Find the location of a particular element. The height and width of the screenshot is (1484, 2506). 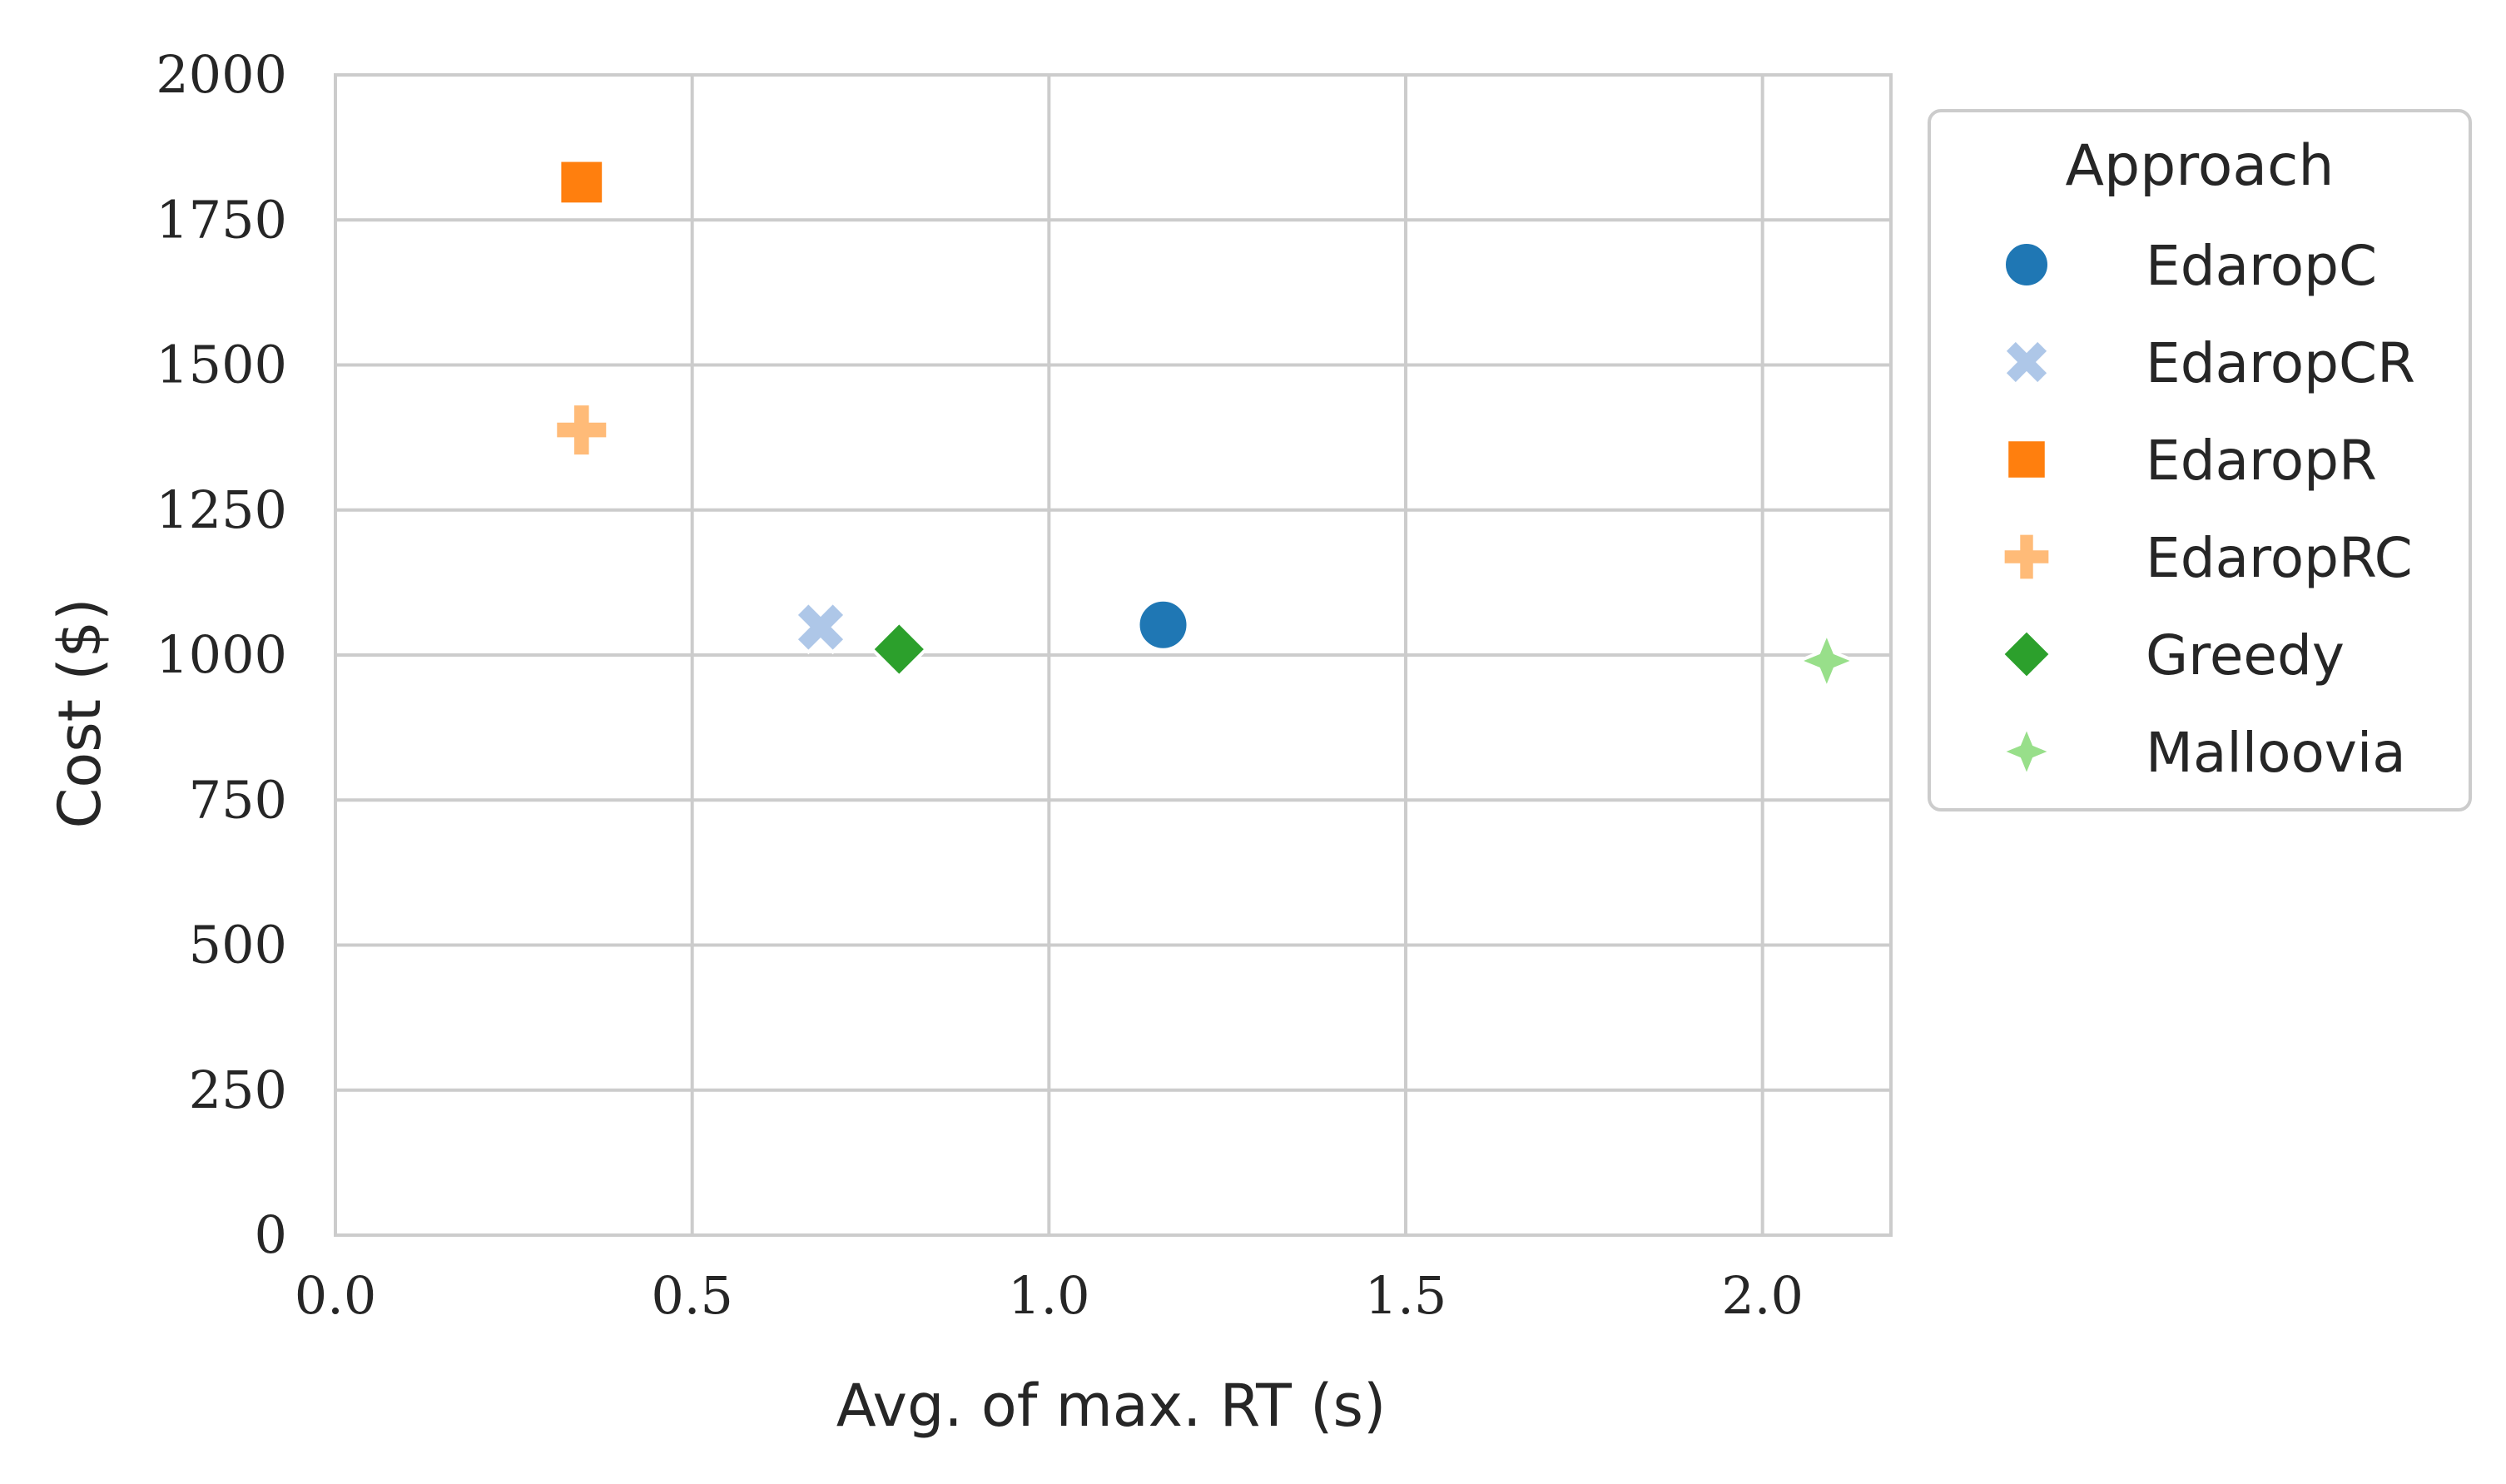

legend-marker-greedy is located at coordinates (2026, 655).